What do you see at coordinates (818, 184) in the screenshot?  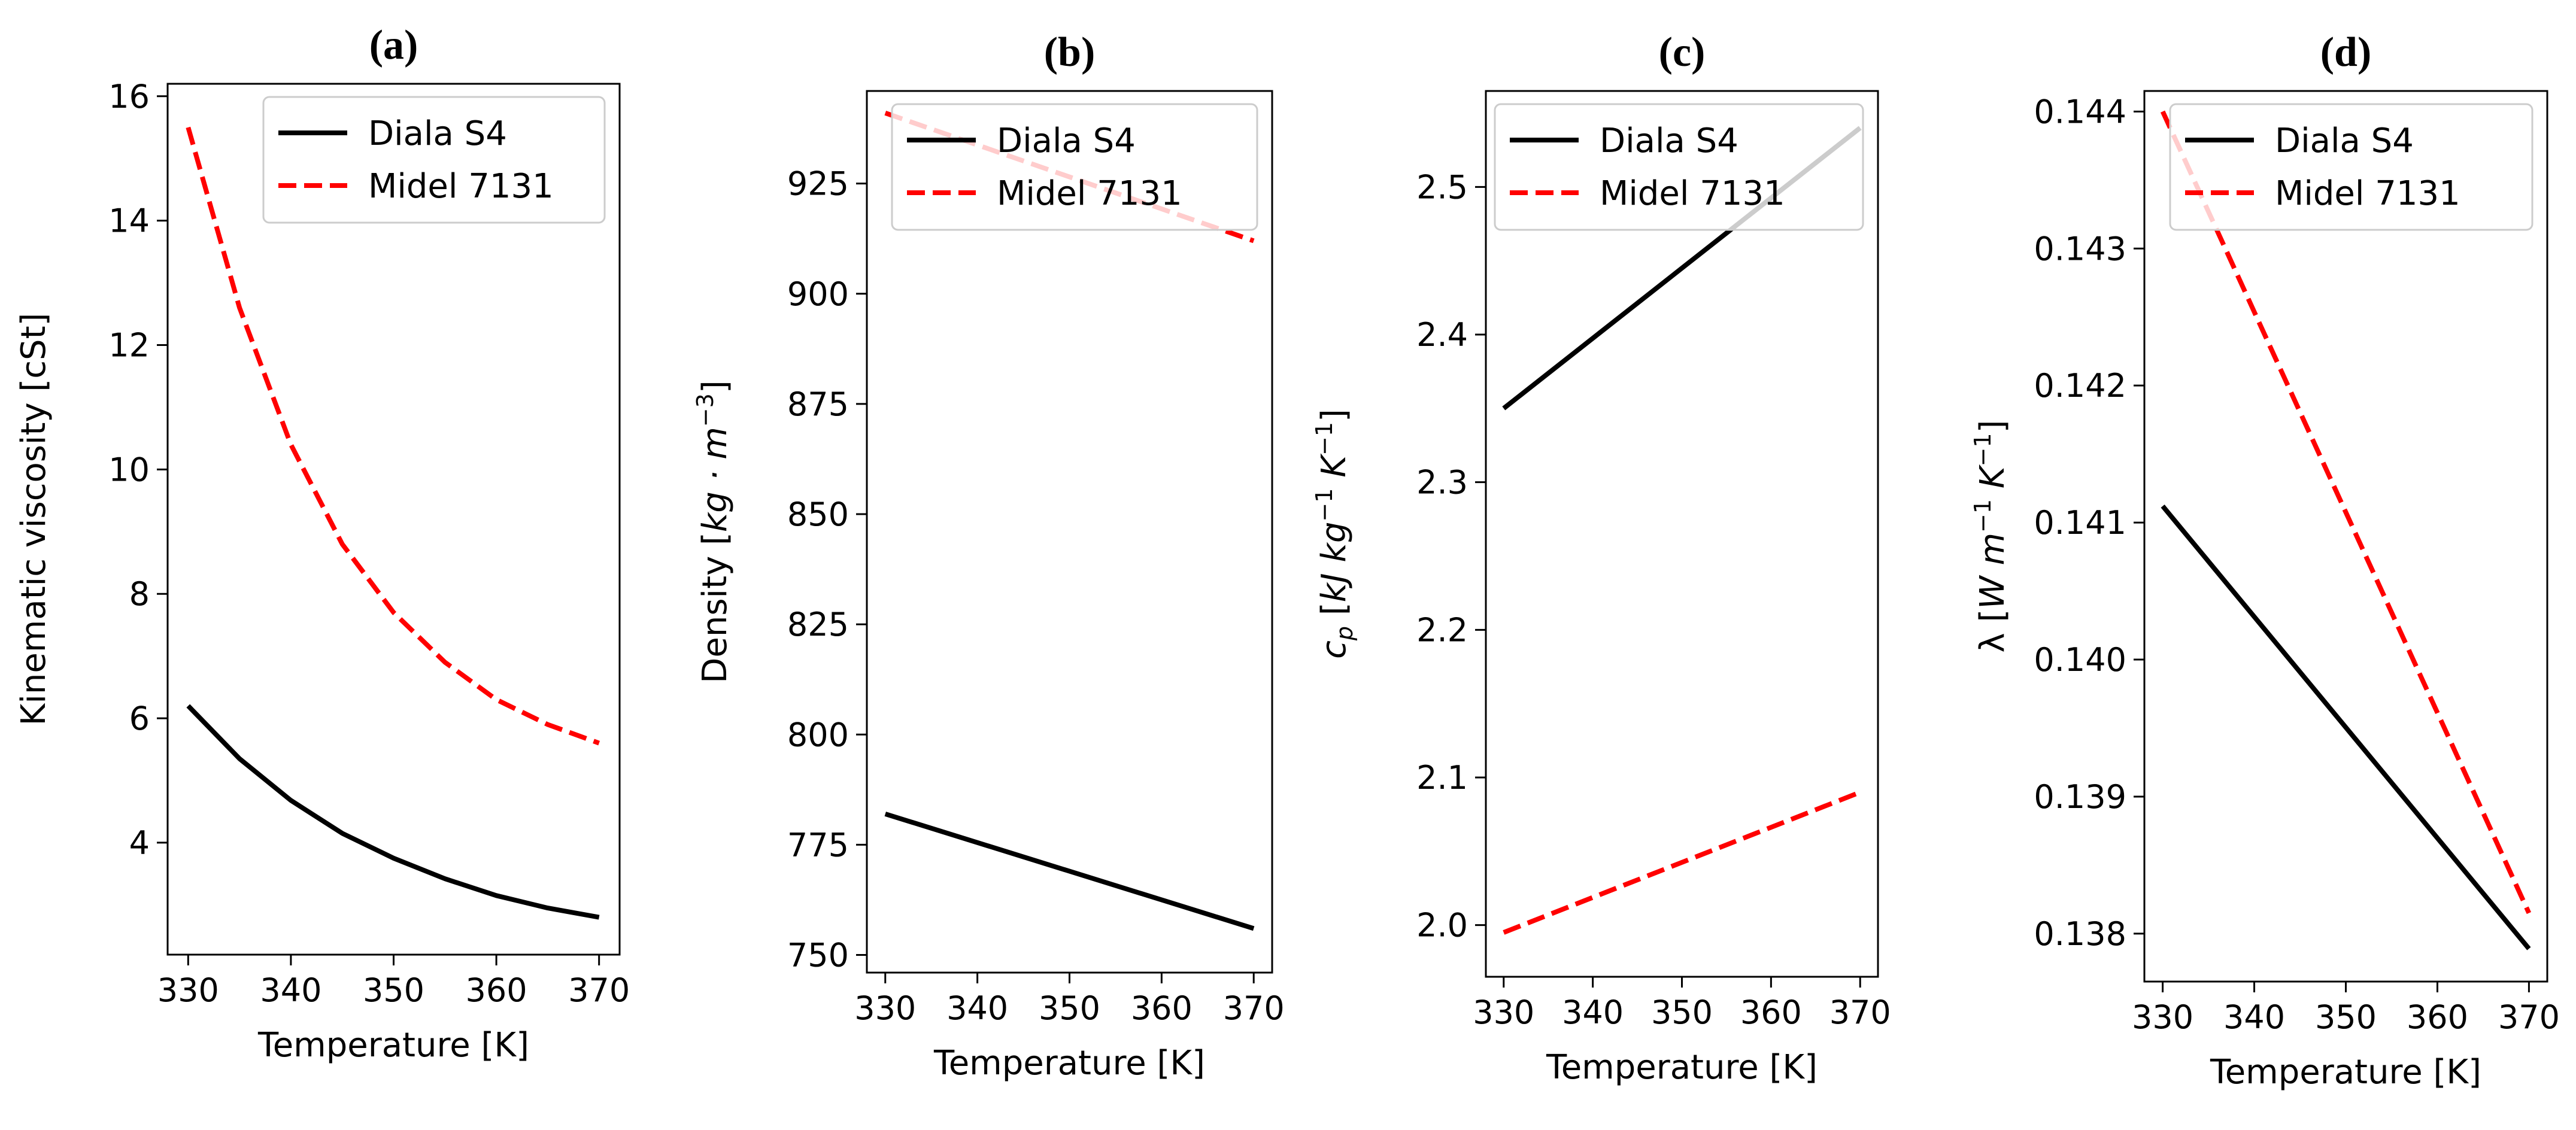 I see `y-tick-label: 925` at bounding box center [818, 184].